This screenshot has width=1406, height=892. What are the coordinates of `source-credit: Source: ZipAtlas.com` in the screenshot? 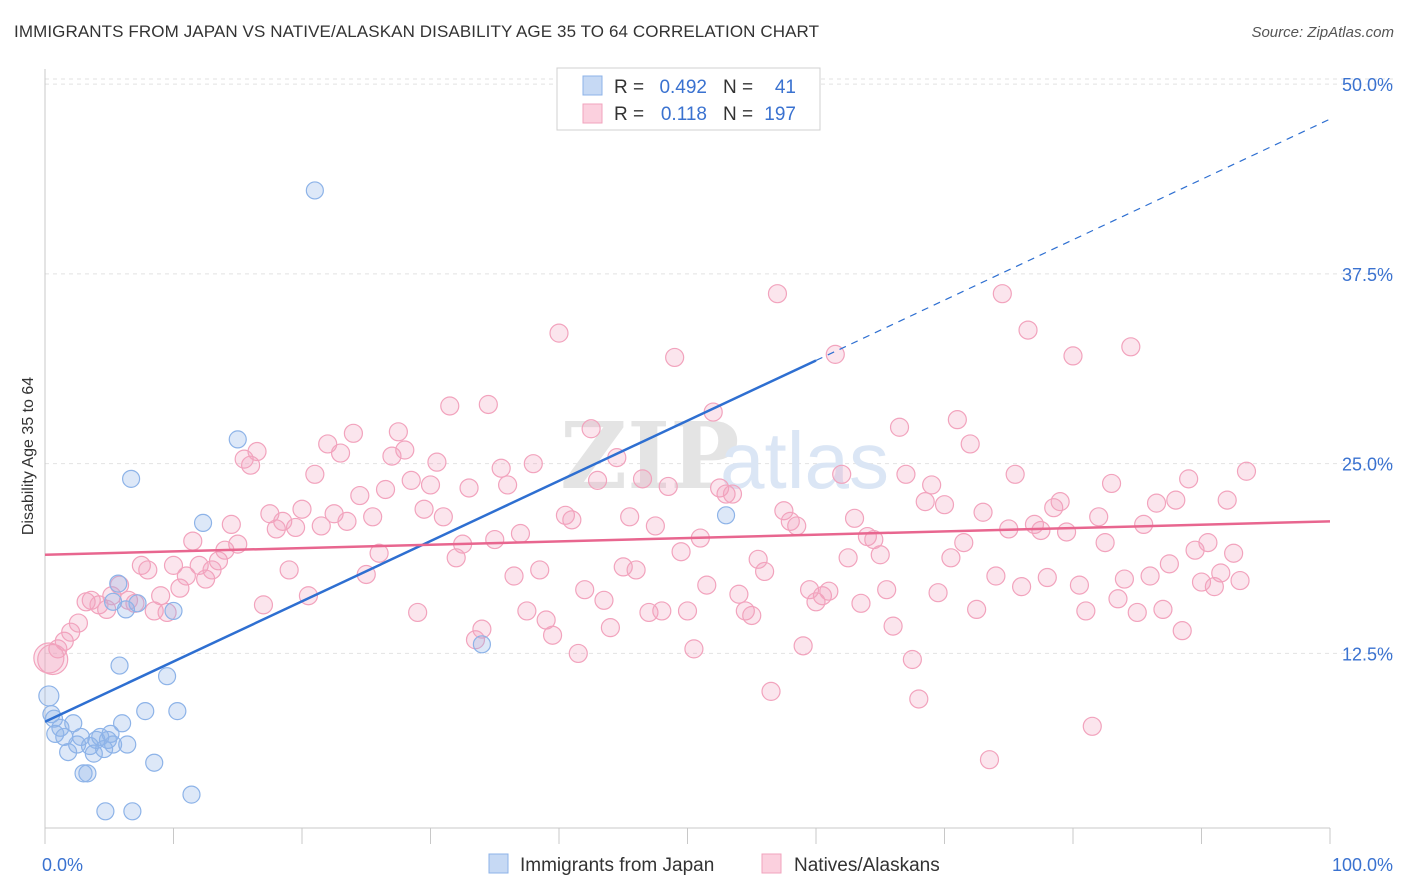 It's located at (1322, 32).